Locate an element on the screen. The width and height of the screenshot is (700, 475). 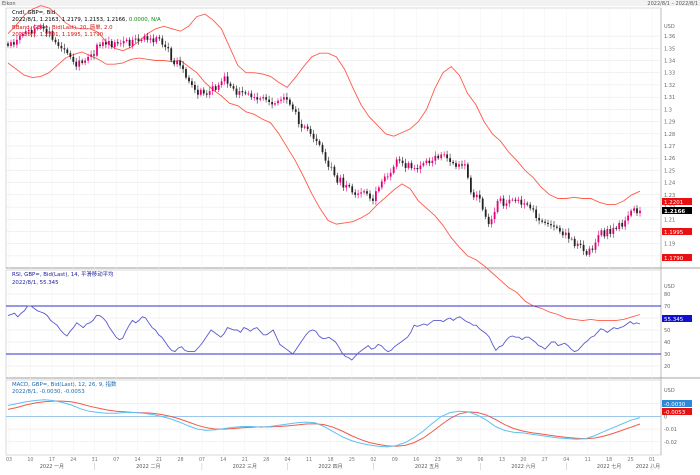
signal-value-tag-label: -0.0053 is located at coordinates (675, 413).